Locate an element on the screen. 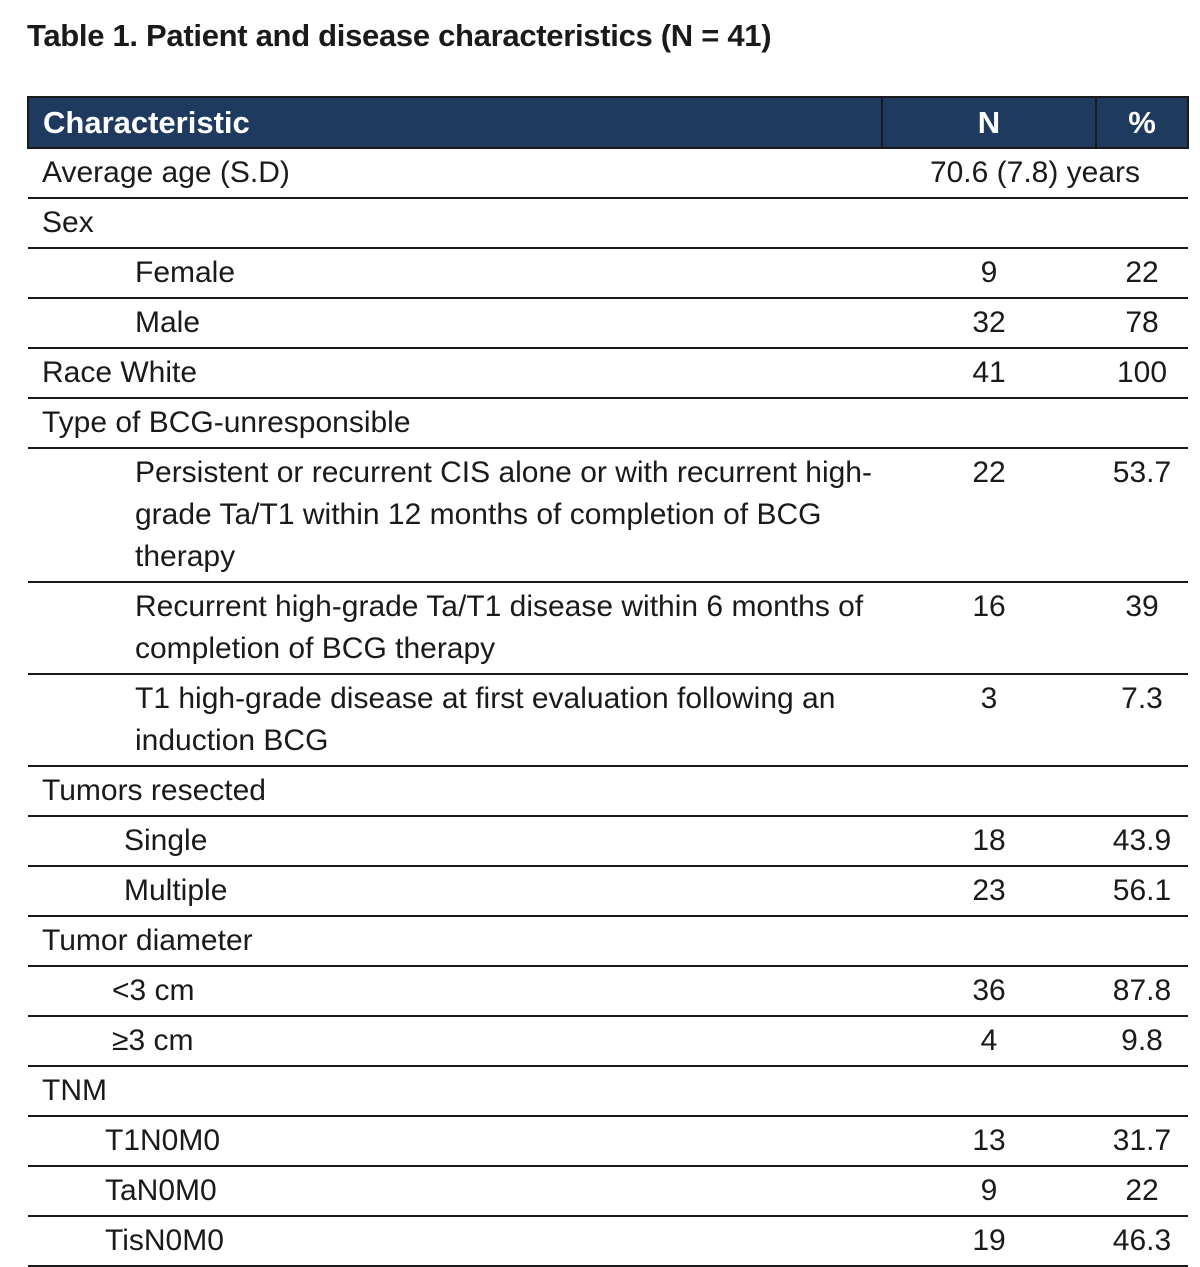 This screenshot has height=1267, width=1200. row-label: Male is located at coordinates (455, 323).